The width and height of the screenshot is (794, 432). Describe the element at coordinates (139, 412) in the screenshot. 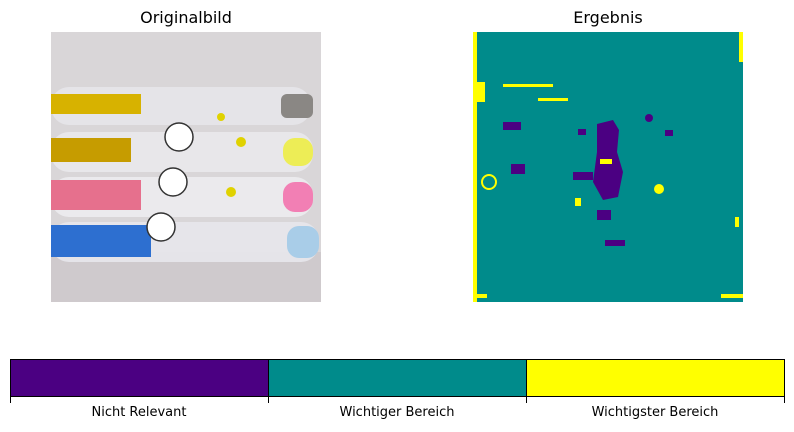

I see `colorbar-label-not-relevant: Nicht Relevant` at that location.